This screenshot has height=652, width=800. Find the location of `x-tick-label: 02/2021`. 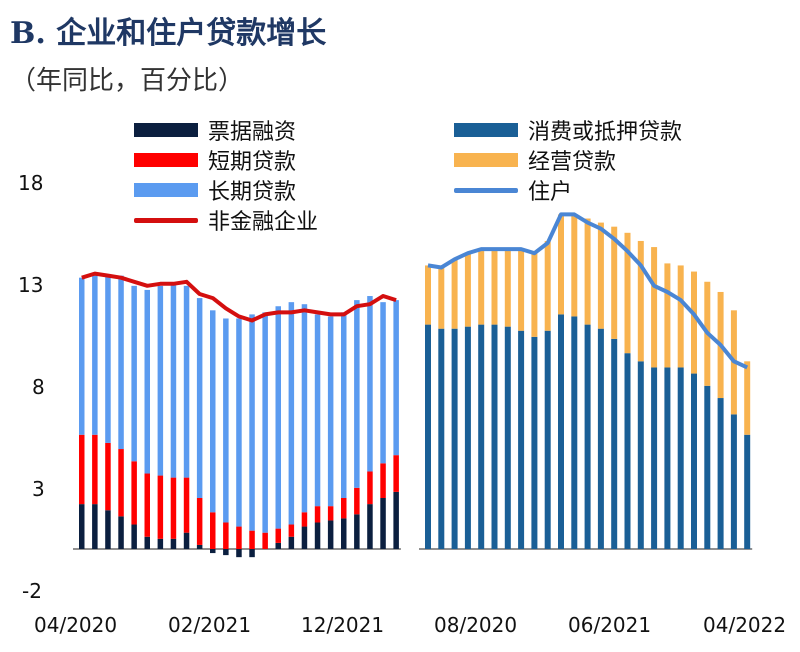

x-tick-label: 02/2021 is located at coordinates (210, 625).